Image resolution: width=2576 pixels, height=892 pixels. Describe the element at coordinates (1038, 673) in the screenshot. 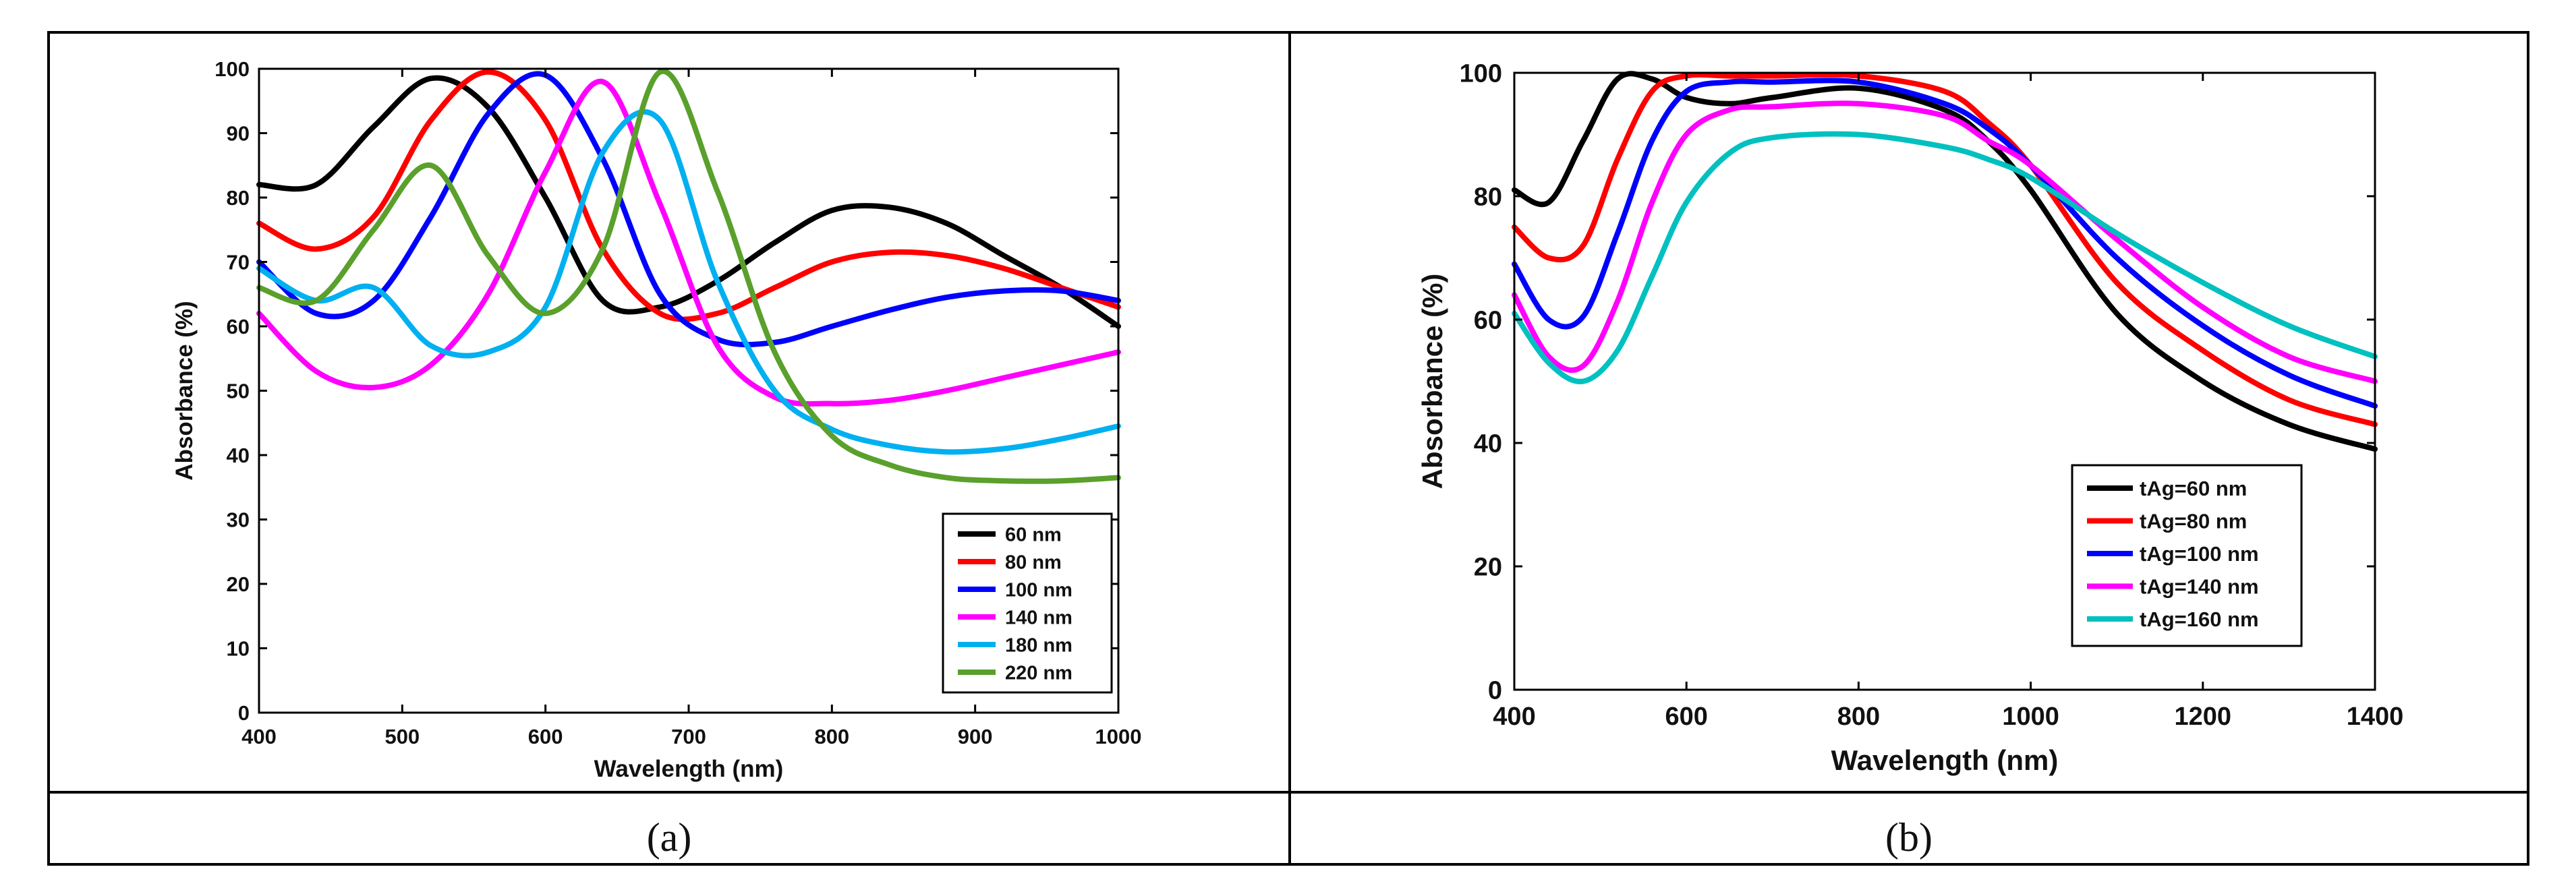

I see `legend-label: 220 nm` at that location.